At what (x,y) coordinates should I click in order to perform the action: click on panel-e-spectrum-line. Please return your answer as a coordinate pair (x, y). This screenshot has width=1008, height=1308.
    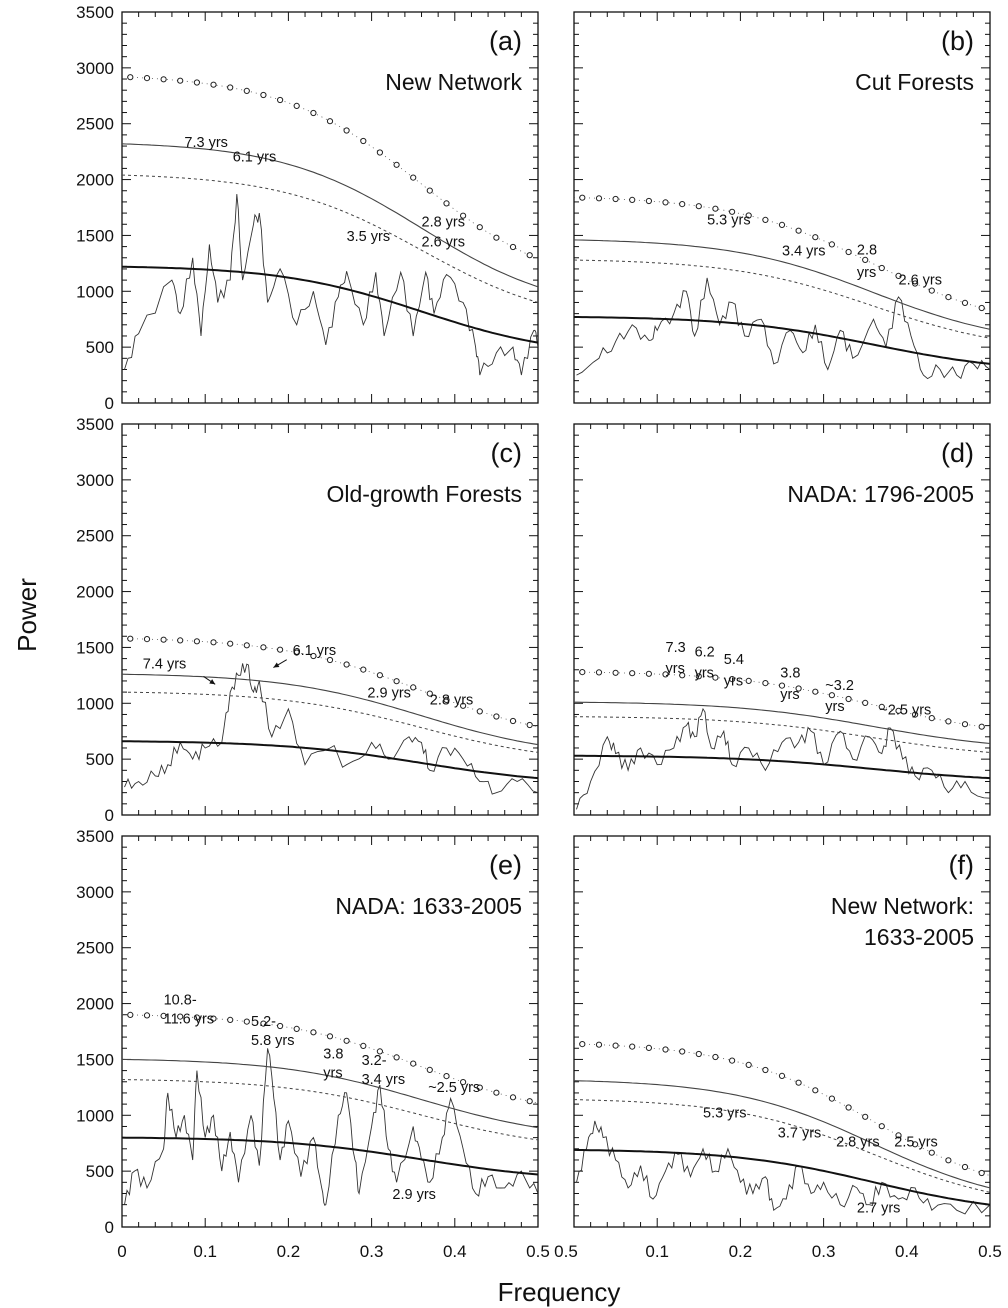
    Looking at the image, I should click on (331, 1127).